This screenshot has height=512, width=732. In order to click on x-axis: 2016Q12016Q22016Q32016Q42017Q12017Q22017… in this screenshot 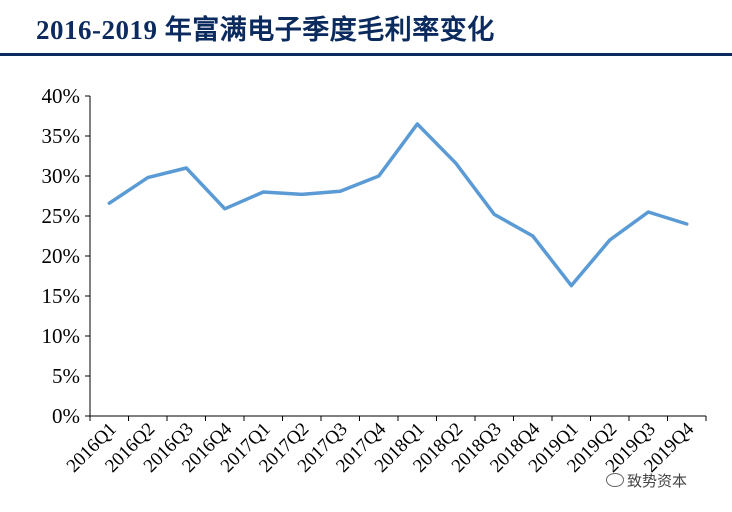, I will do `click(385, 446)`.